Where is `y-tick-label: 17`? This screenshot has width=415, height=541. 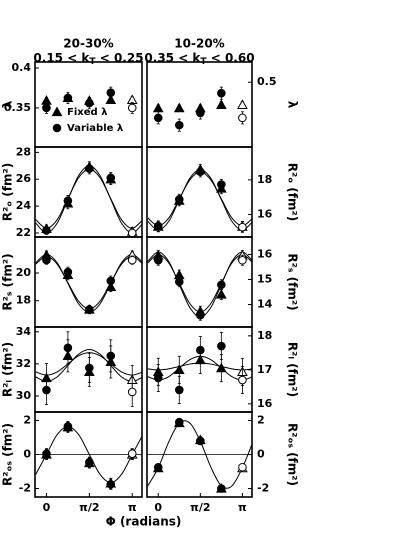
y-tick-label: 17 is located at coordinates (264, 369).